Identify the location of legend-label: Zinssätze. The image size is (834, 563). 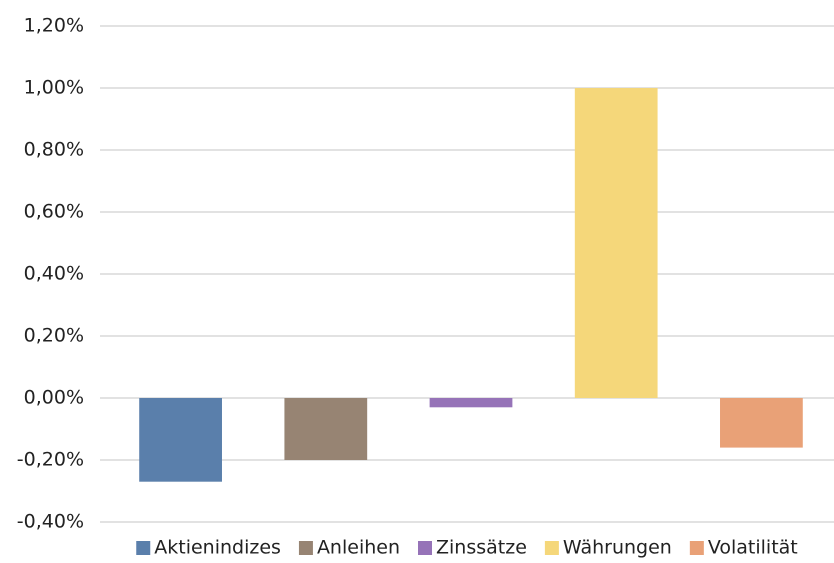
(481, 548).